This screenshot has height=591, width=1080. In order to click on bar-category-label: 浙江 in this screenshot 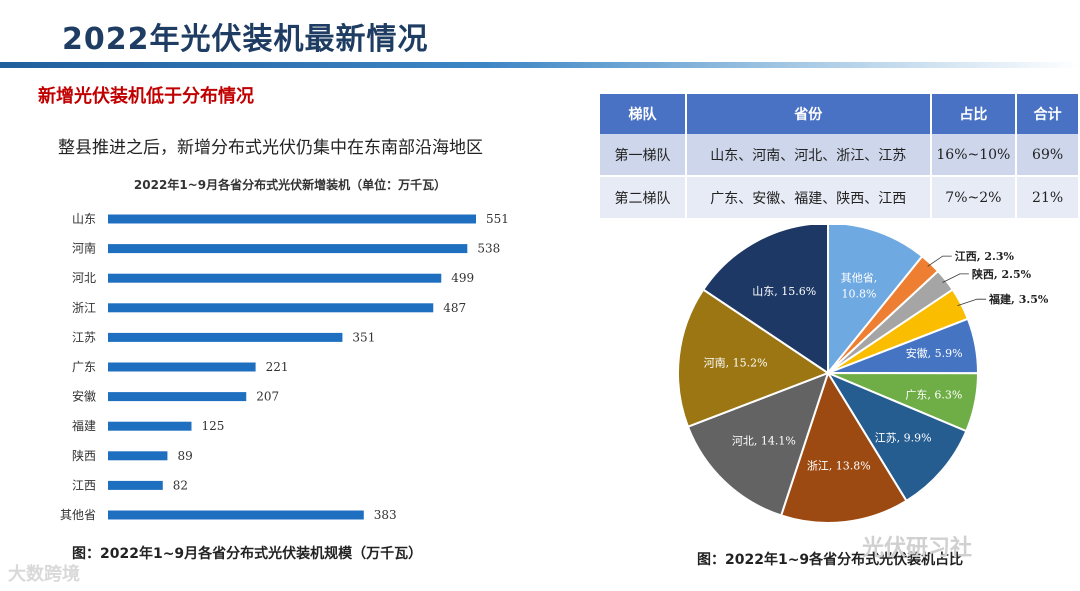, I will do `click(84, 308)`.